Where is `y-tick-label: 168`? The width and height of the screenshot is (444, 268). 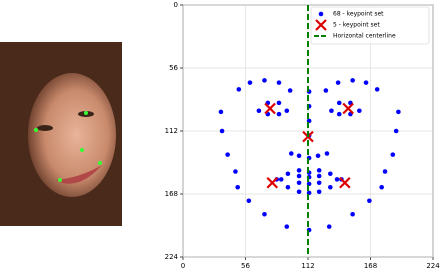 y-tick-label: 168 is located at coordinates (171, 194).